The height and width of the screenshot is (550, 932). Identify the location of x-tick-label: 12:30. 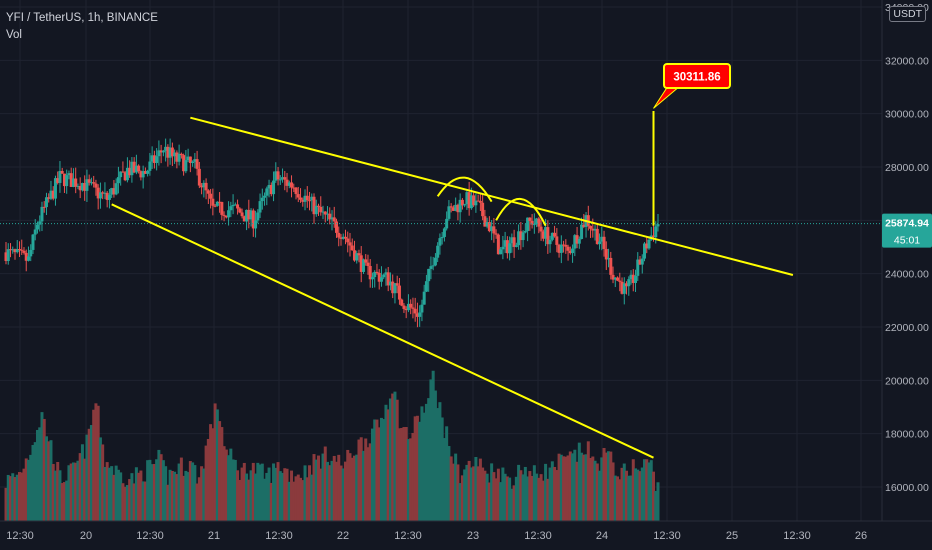
(667, 536).